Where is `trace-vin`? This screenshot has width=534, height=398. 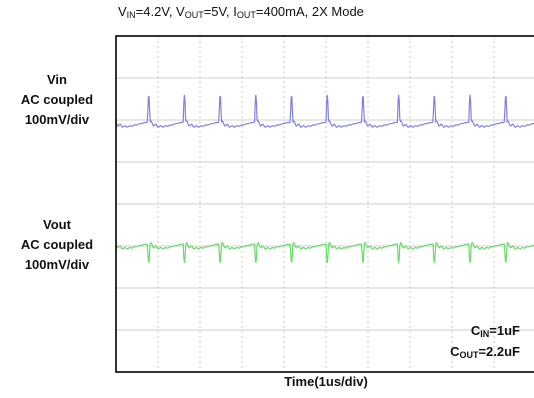
trace-vin is located at coordinates (324, 111).